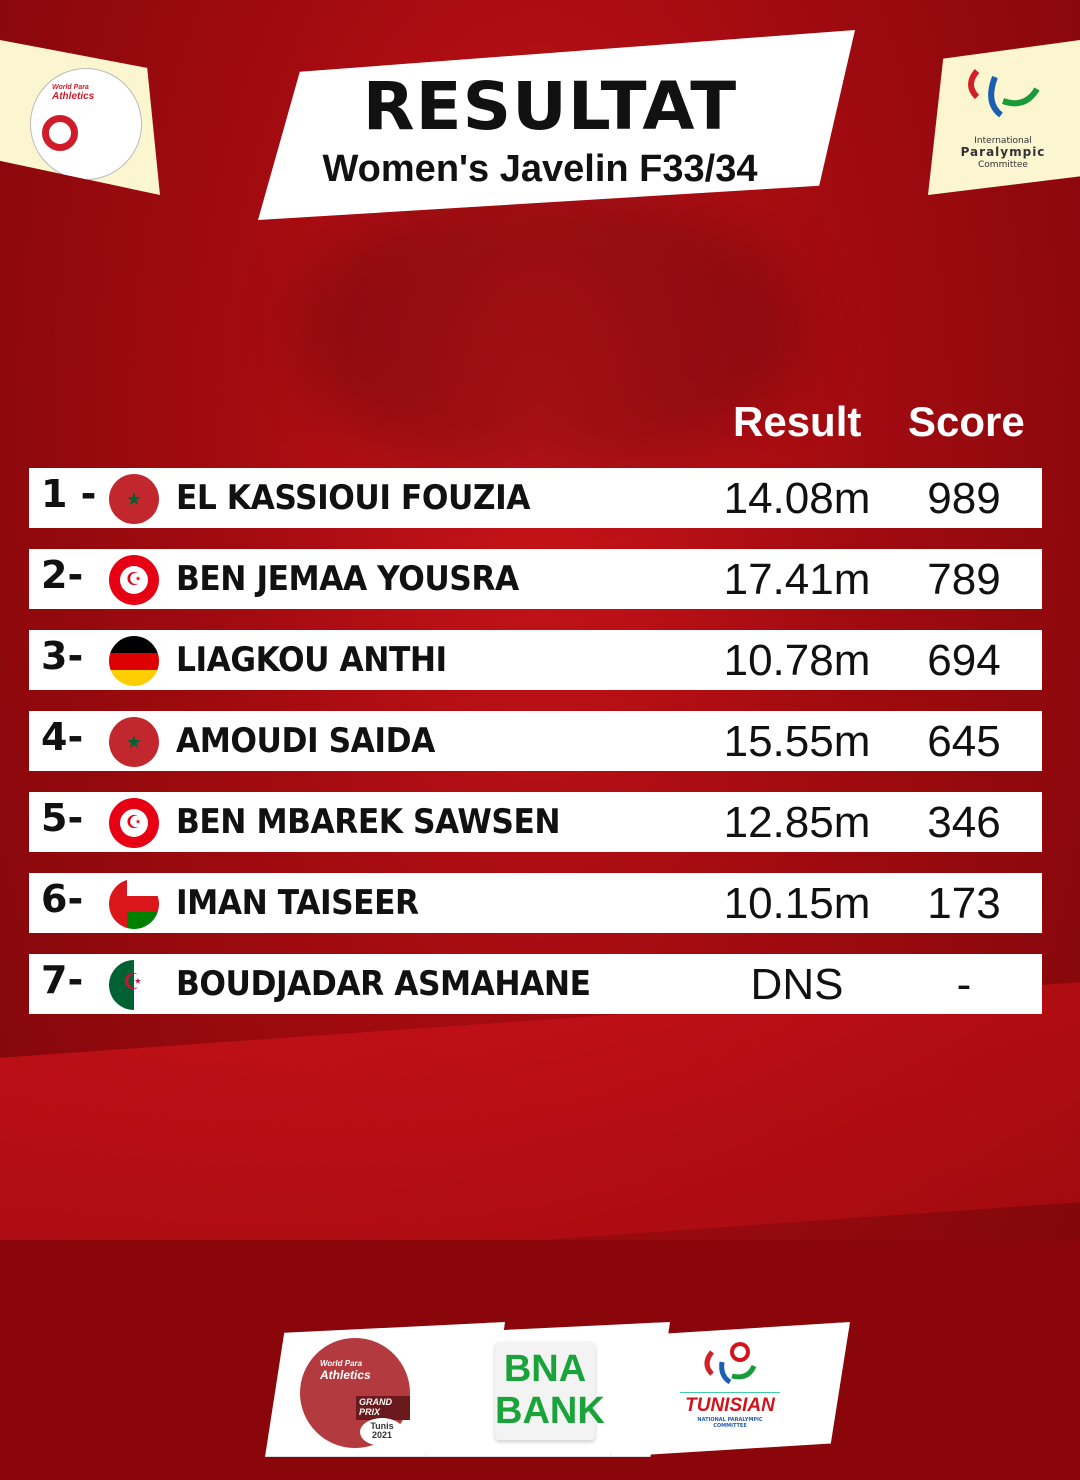 This screenshot has height=1480, width=1080. I want to click on result-value: 10.78m, so click(797, 660).